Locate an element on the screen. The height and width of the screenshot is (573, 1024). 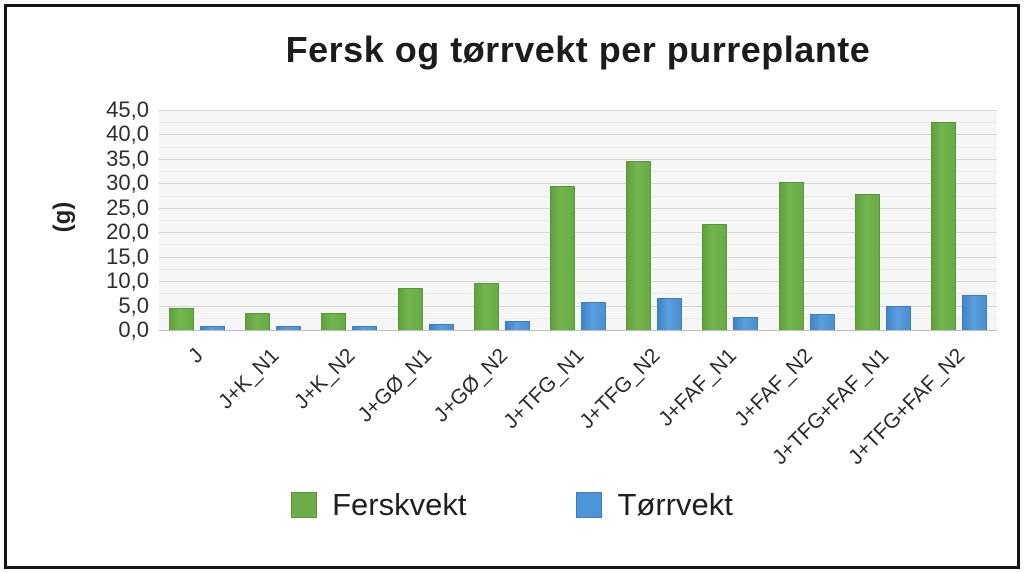
bar-ferskvekt-J+TFG+FAF_N1 is located at coordinates (867, 262).